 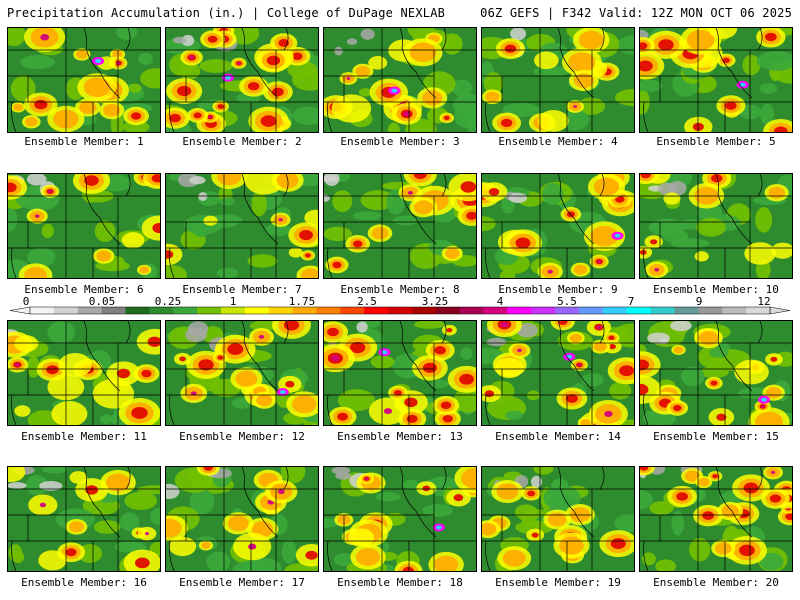 I want to click on colorbar-tick-label: 7, so click(x=631, y=302).